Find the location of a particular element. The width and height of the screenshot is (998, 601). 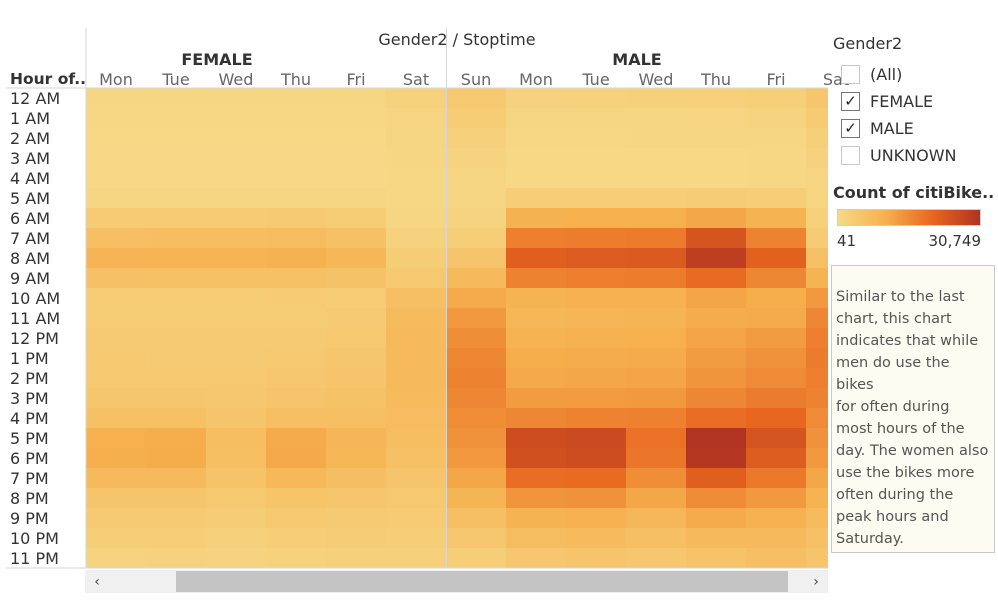

checkbox-unknown is located at coordinates (850, 155).